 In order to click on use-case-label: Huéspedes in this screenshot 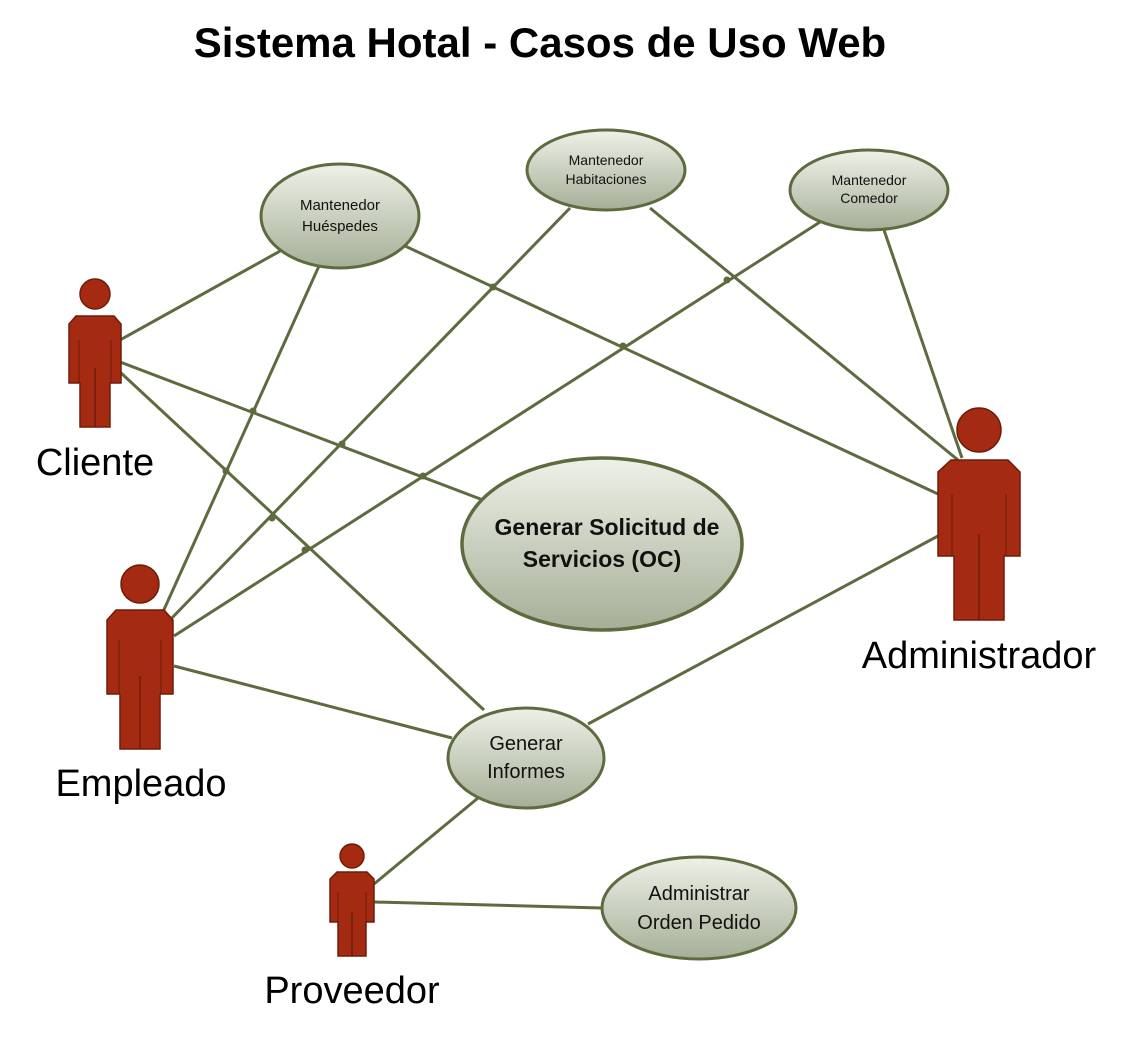, I will do `click(340, 226)`.